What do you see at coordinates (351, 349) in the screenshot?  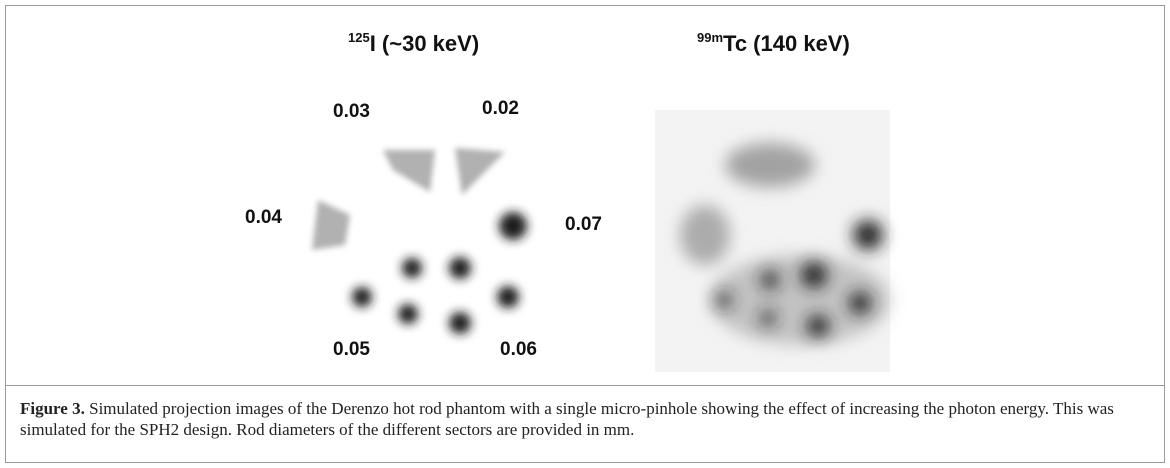 I see `sector-label: 0.05` at bounding box center [351, 349].